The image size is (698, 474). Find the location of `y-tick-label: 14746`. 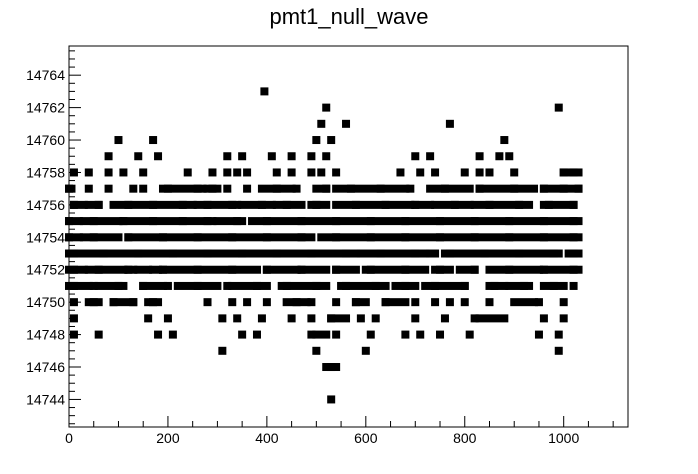

y-tick-label: 14746 is located at coordinates (45, 367).